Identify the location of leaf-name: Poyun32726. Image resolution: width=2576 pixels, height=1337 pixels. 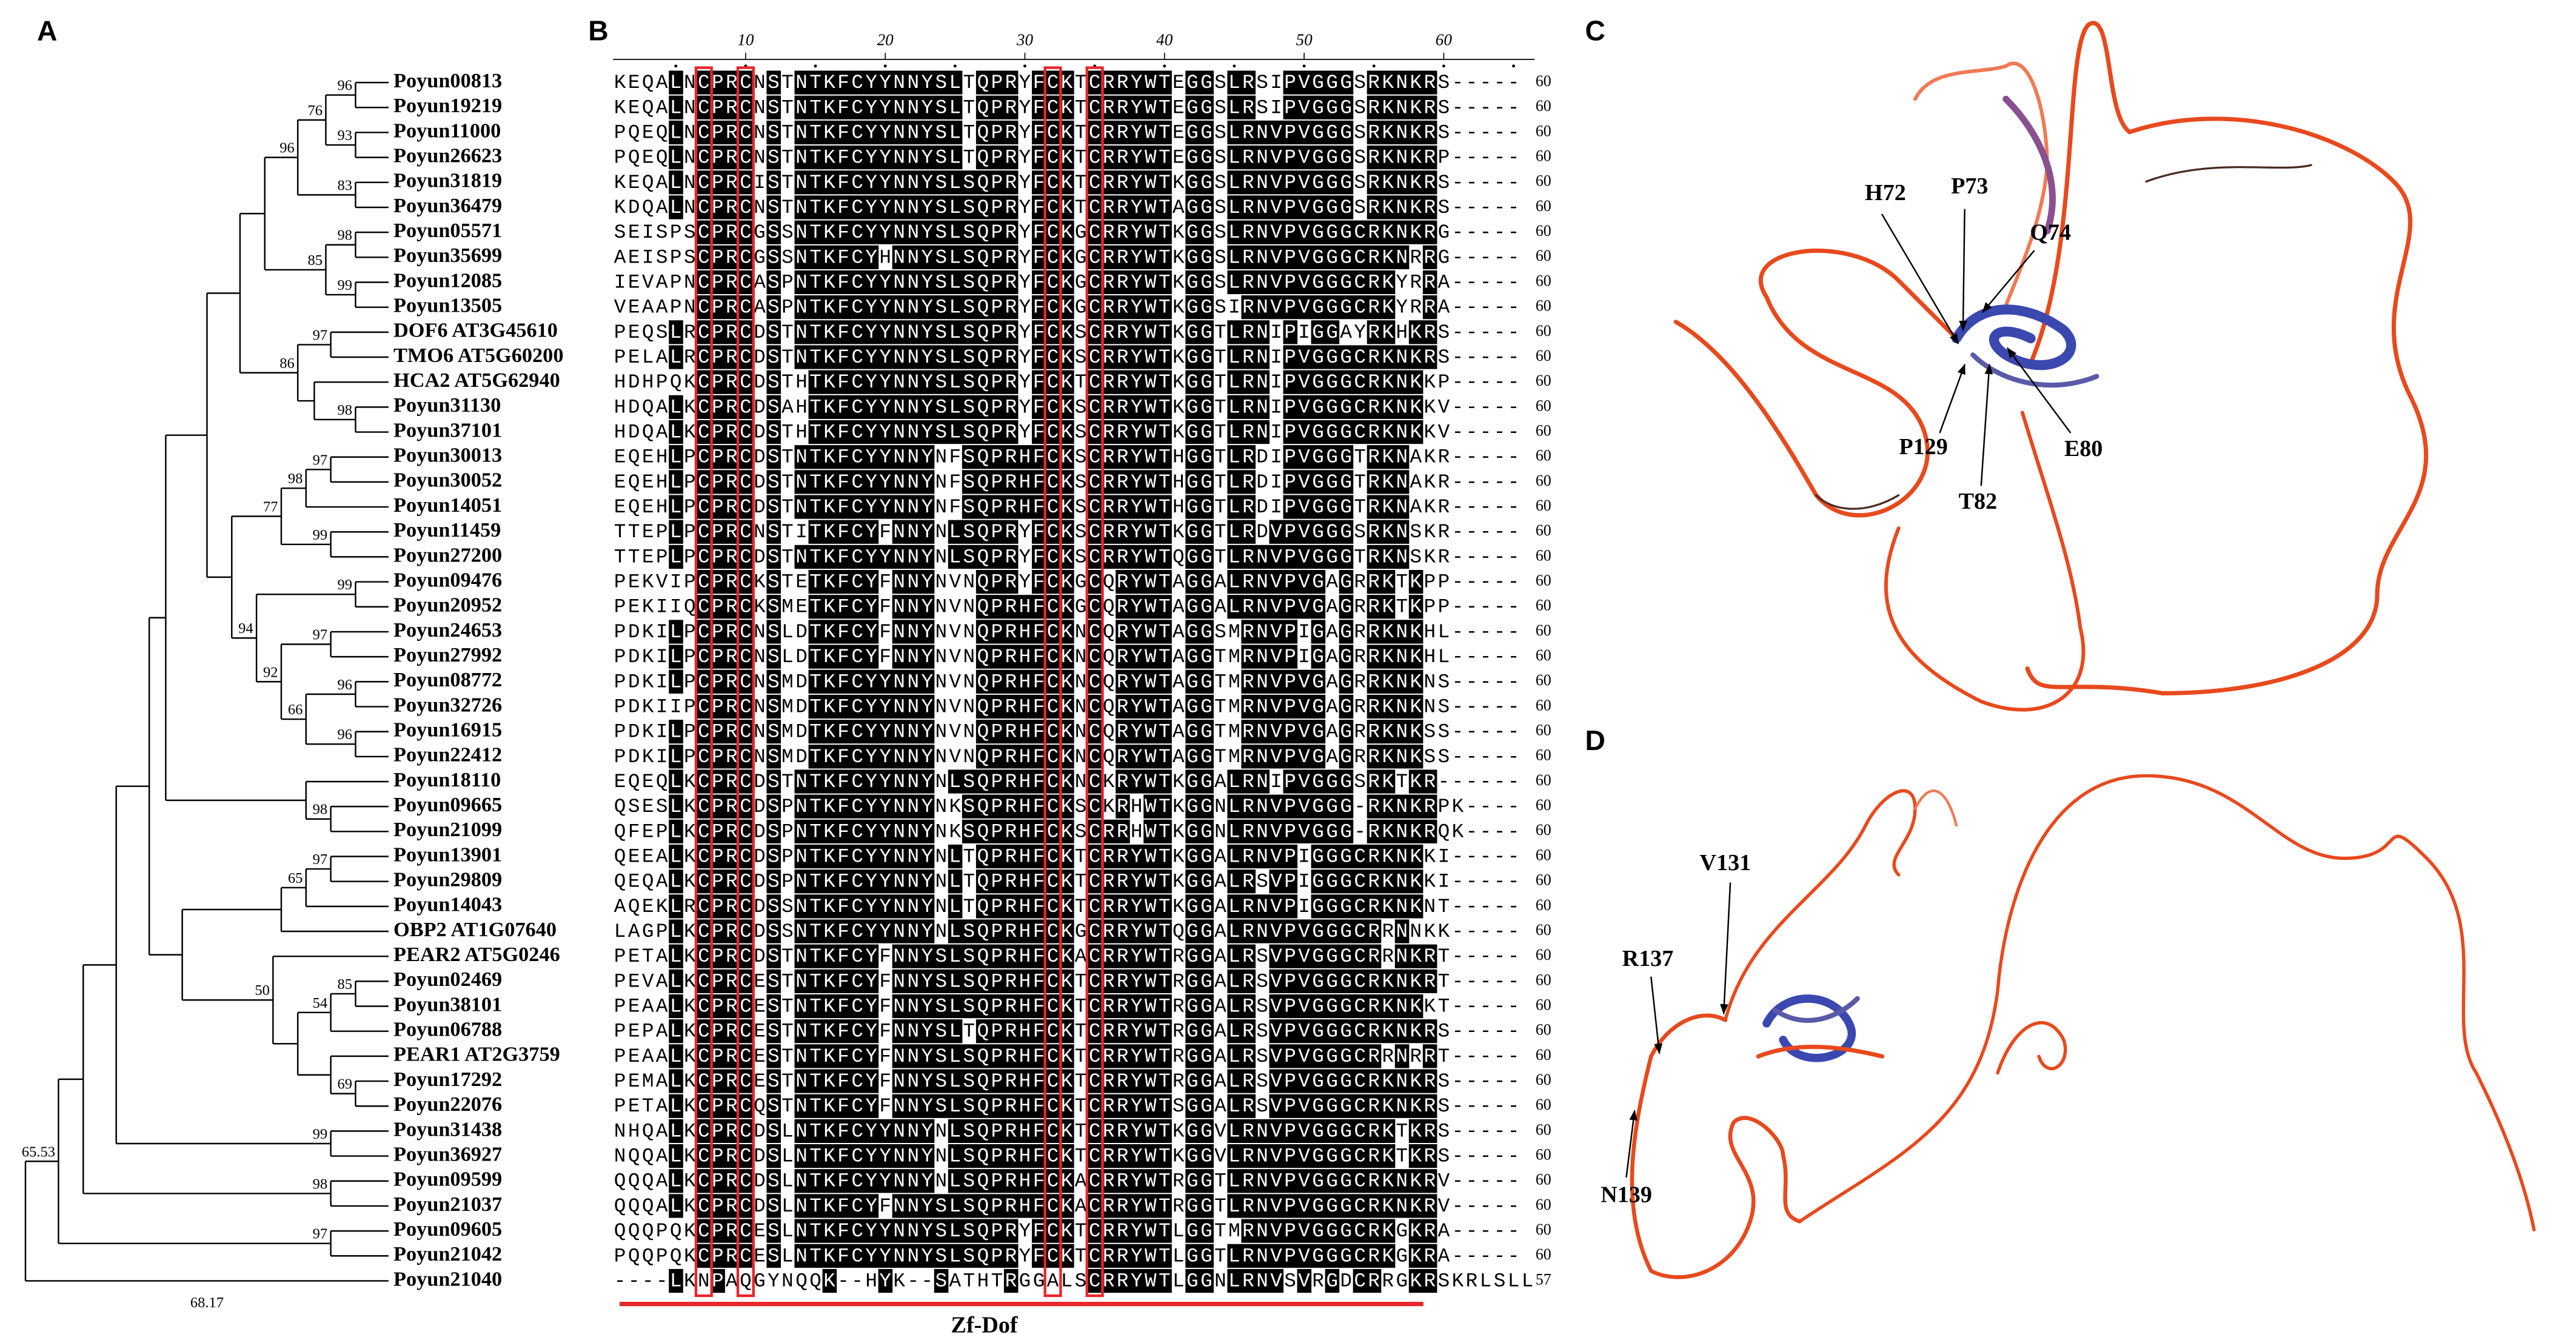
(447, 704).